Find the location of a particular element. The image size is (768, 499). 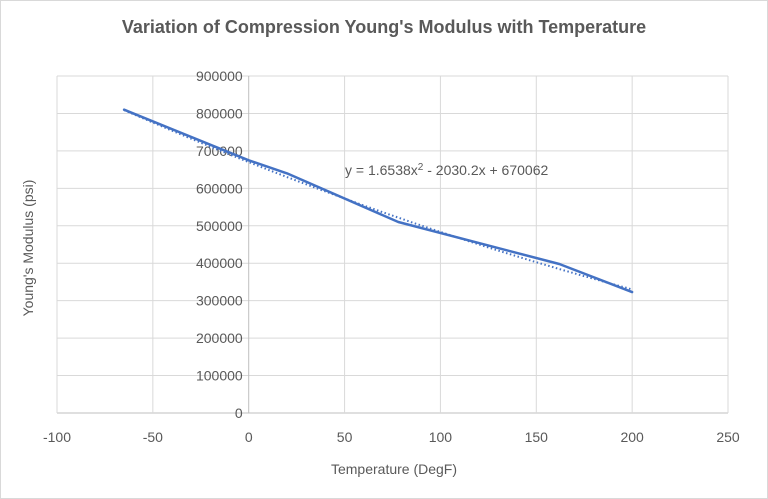

y-tick-label: 0 is located at coordinates (239, 413).